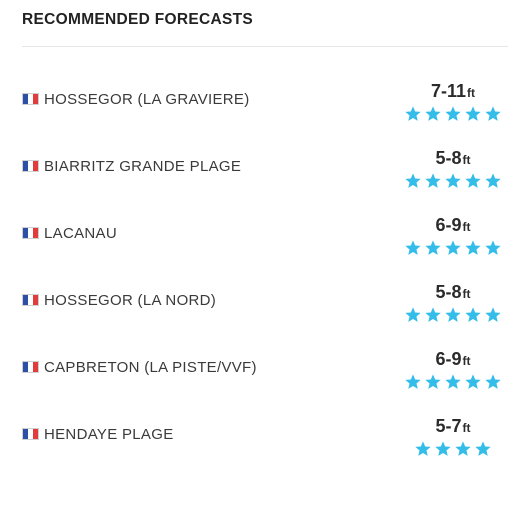 This screenshot has height=510, width=528. Describe the element at coordinates (80, 233) in the screenshot. I see `spot-name: LACANAU` at that location.